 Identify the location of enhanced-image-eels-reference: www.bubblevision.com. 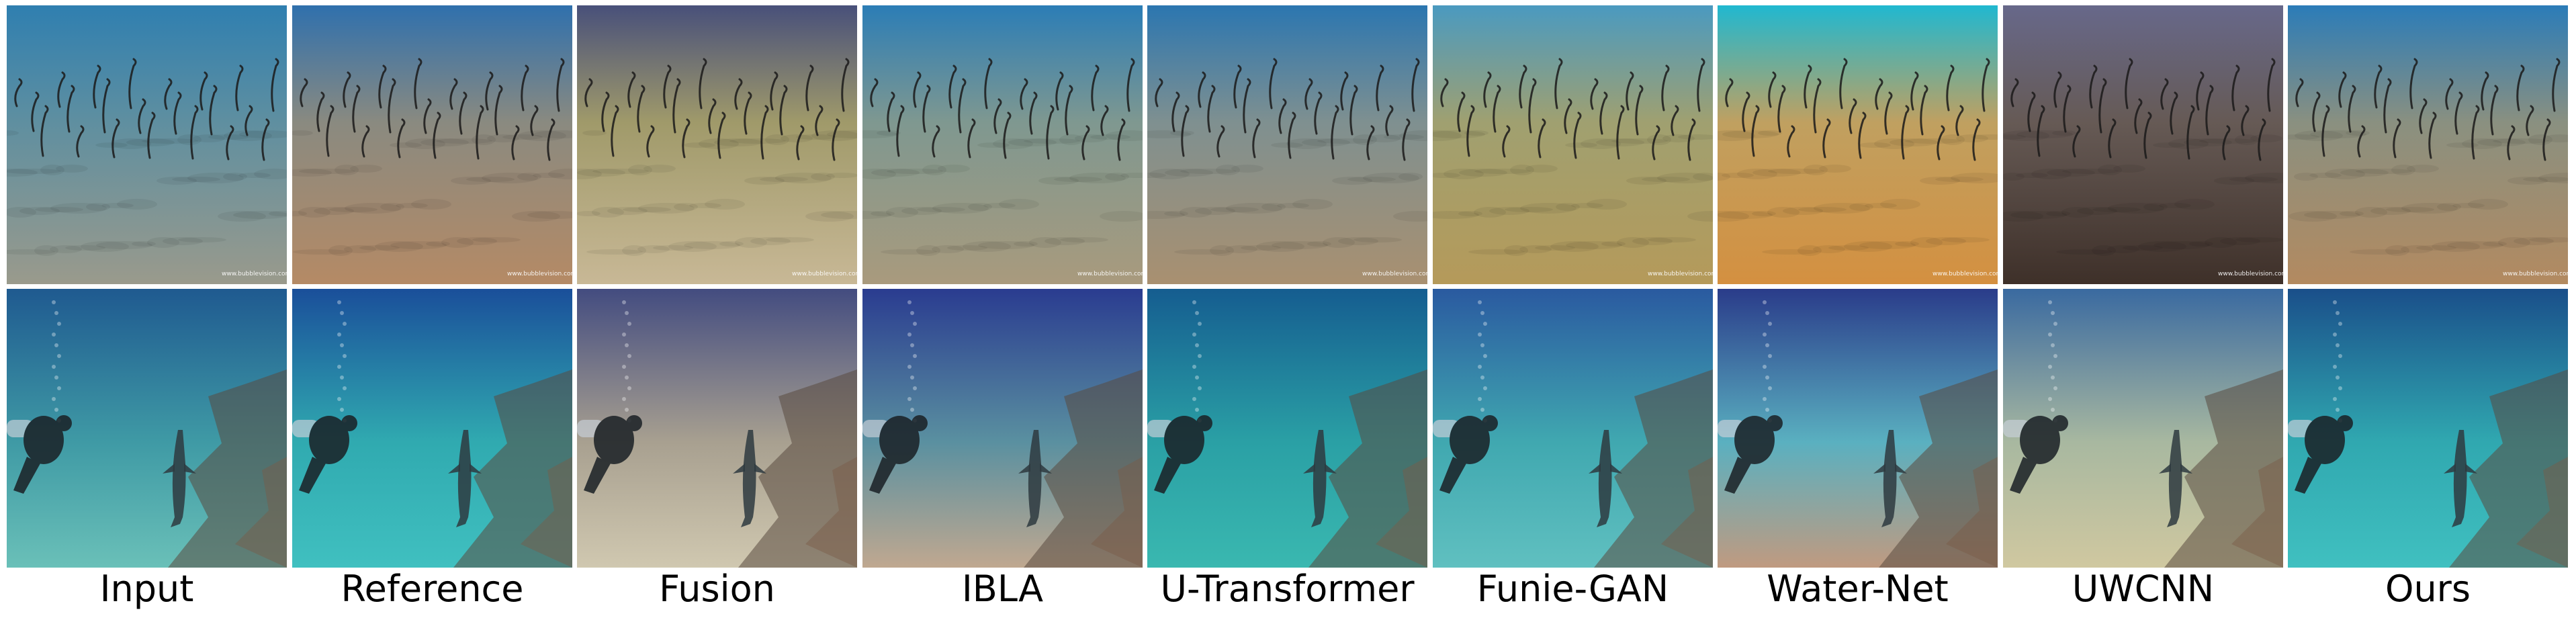
(432, 144).